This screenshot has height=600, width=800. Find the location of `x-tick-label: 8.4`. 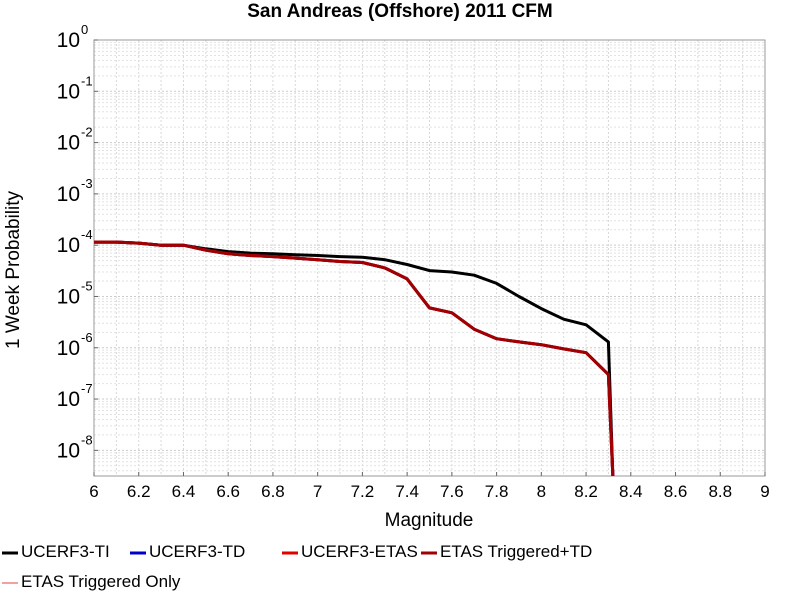

x-tick-label: 8.4 is located at coordinates (631, 491).